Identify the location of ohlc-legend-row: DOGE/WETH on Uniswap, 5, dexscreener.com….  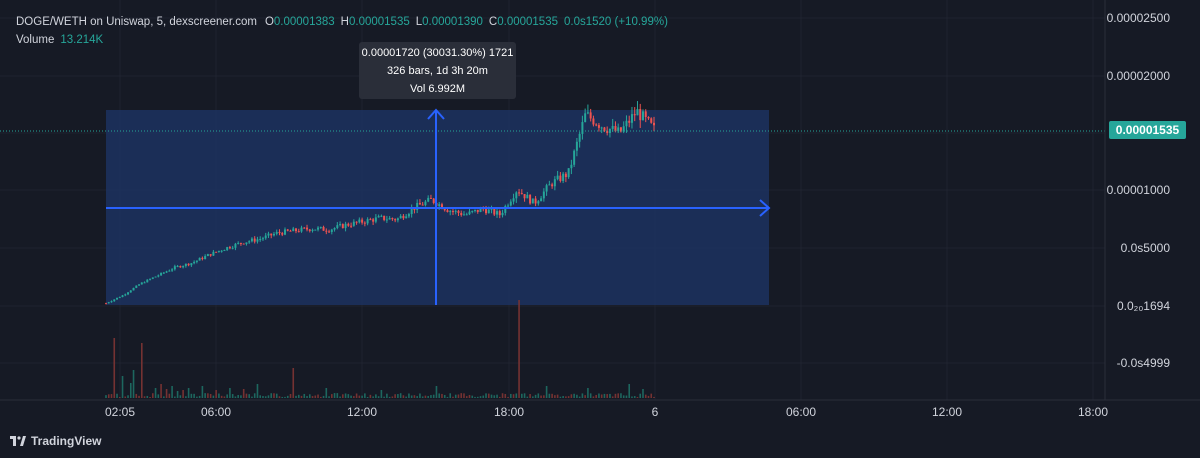
(342, 22).